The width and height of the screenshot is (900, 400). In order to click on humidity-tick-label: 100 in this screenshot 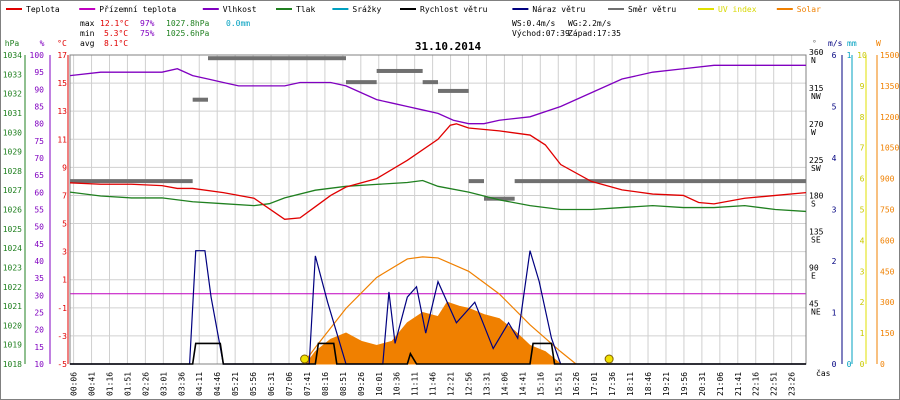, I will do `click(37, 55)`.